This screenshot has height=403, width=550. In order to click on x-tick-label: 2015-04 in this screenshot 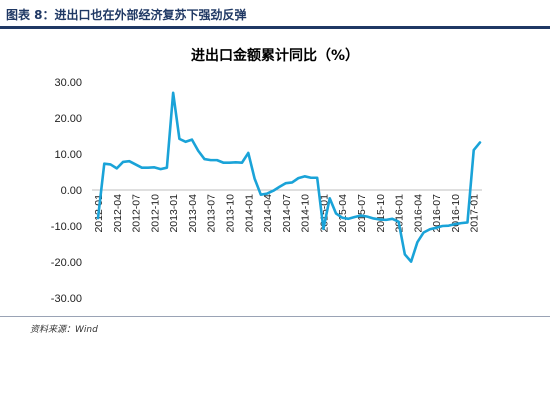, I will do `click(343, 213)`.